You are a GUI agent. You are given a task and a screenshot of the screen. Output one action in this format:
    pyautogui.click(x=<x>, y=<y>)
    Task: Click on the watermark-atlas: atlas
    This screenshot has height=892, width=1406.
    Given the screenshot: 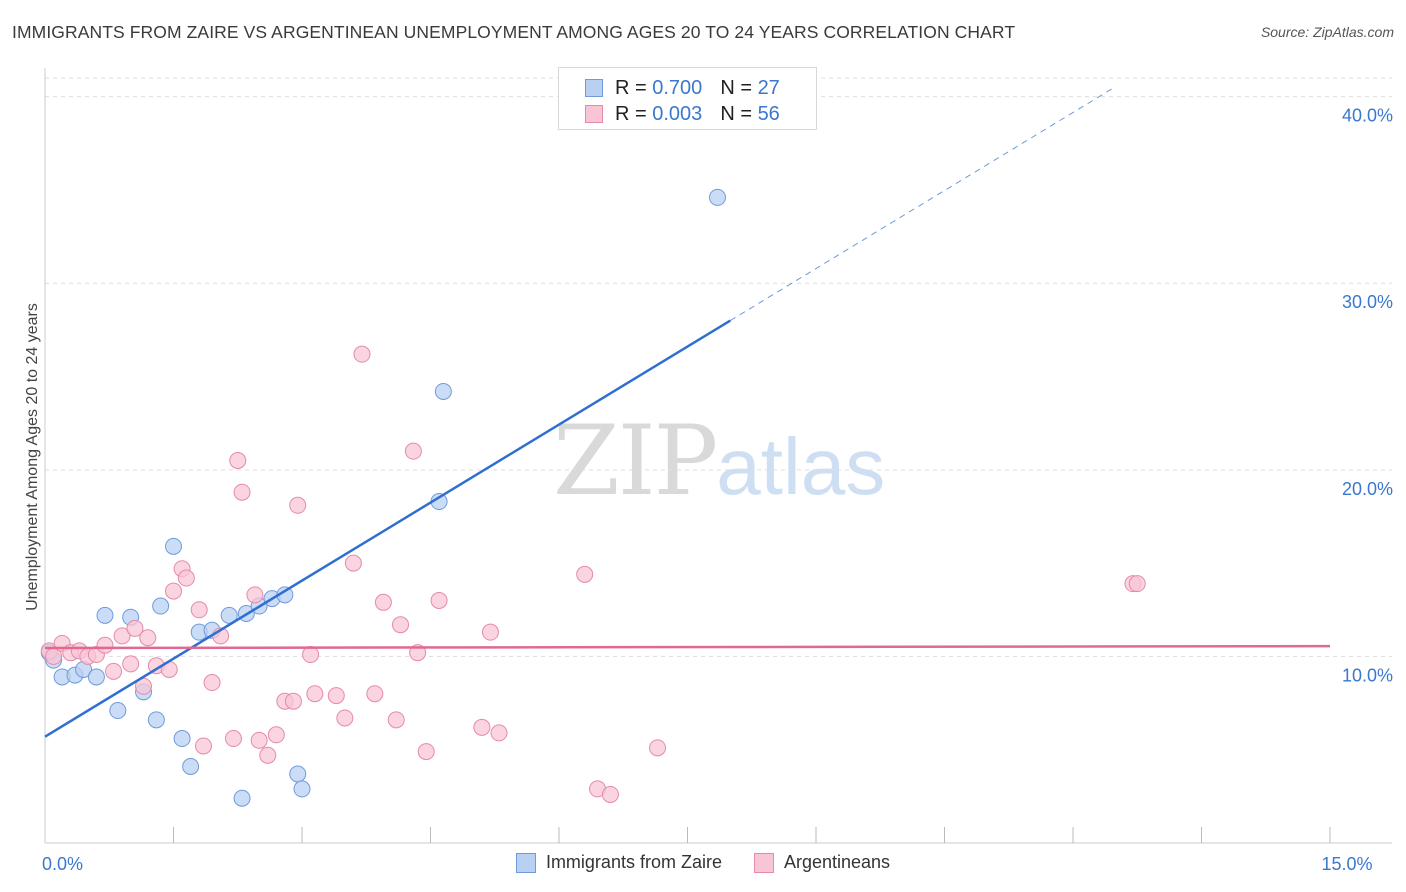 What is the action you would take?
    pyautogui.click(x=801, y=466)
    